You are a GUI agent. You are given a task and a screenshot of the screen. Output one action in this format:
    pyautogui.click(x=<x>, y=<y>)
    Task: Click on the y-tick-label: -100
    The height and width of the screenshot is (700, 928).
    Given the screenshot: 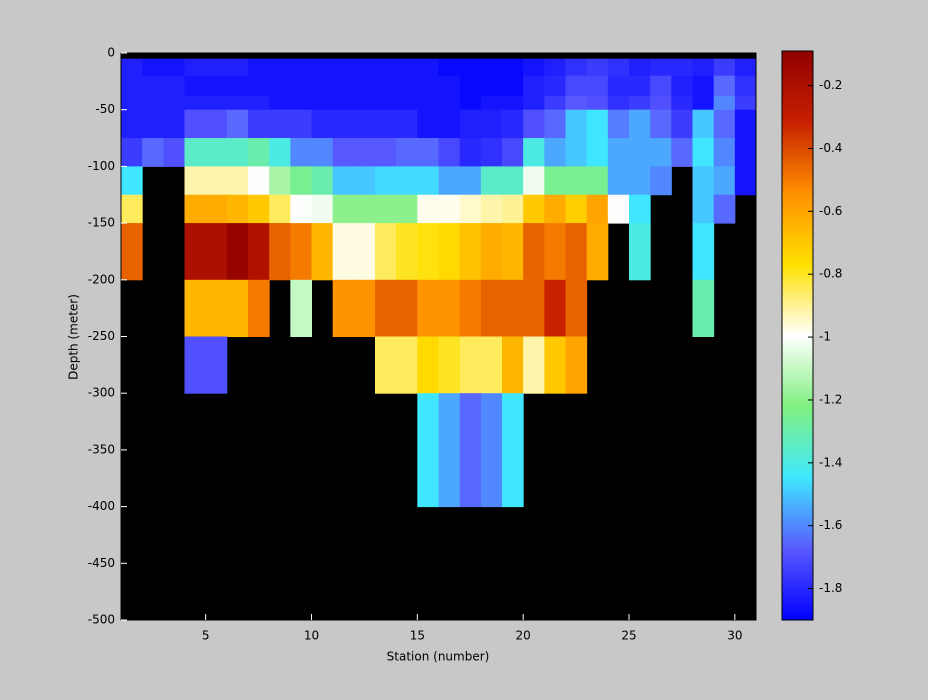 What is the action you would take?
    pyautogui.click(x=101, y=166)
    